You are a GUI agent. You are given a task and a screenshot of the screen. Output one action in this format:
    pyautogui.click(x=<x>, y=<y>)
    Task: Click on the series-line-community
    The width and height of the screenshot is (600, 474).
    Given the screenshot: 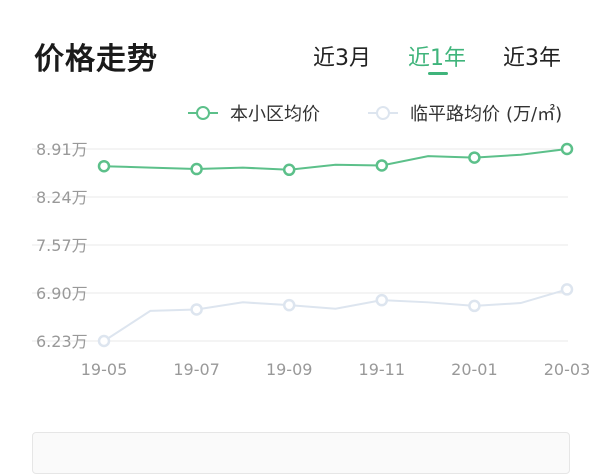 What is the action you would take?
    pyautogui.click(x=335, y=159)
    